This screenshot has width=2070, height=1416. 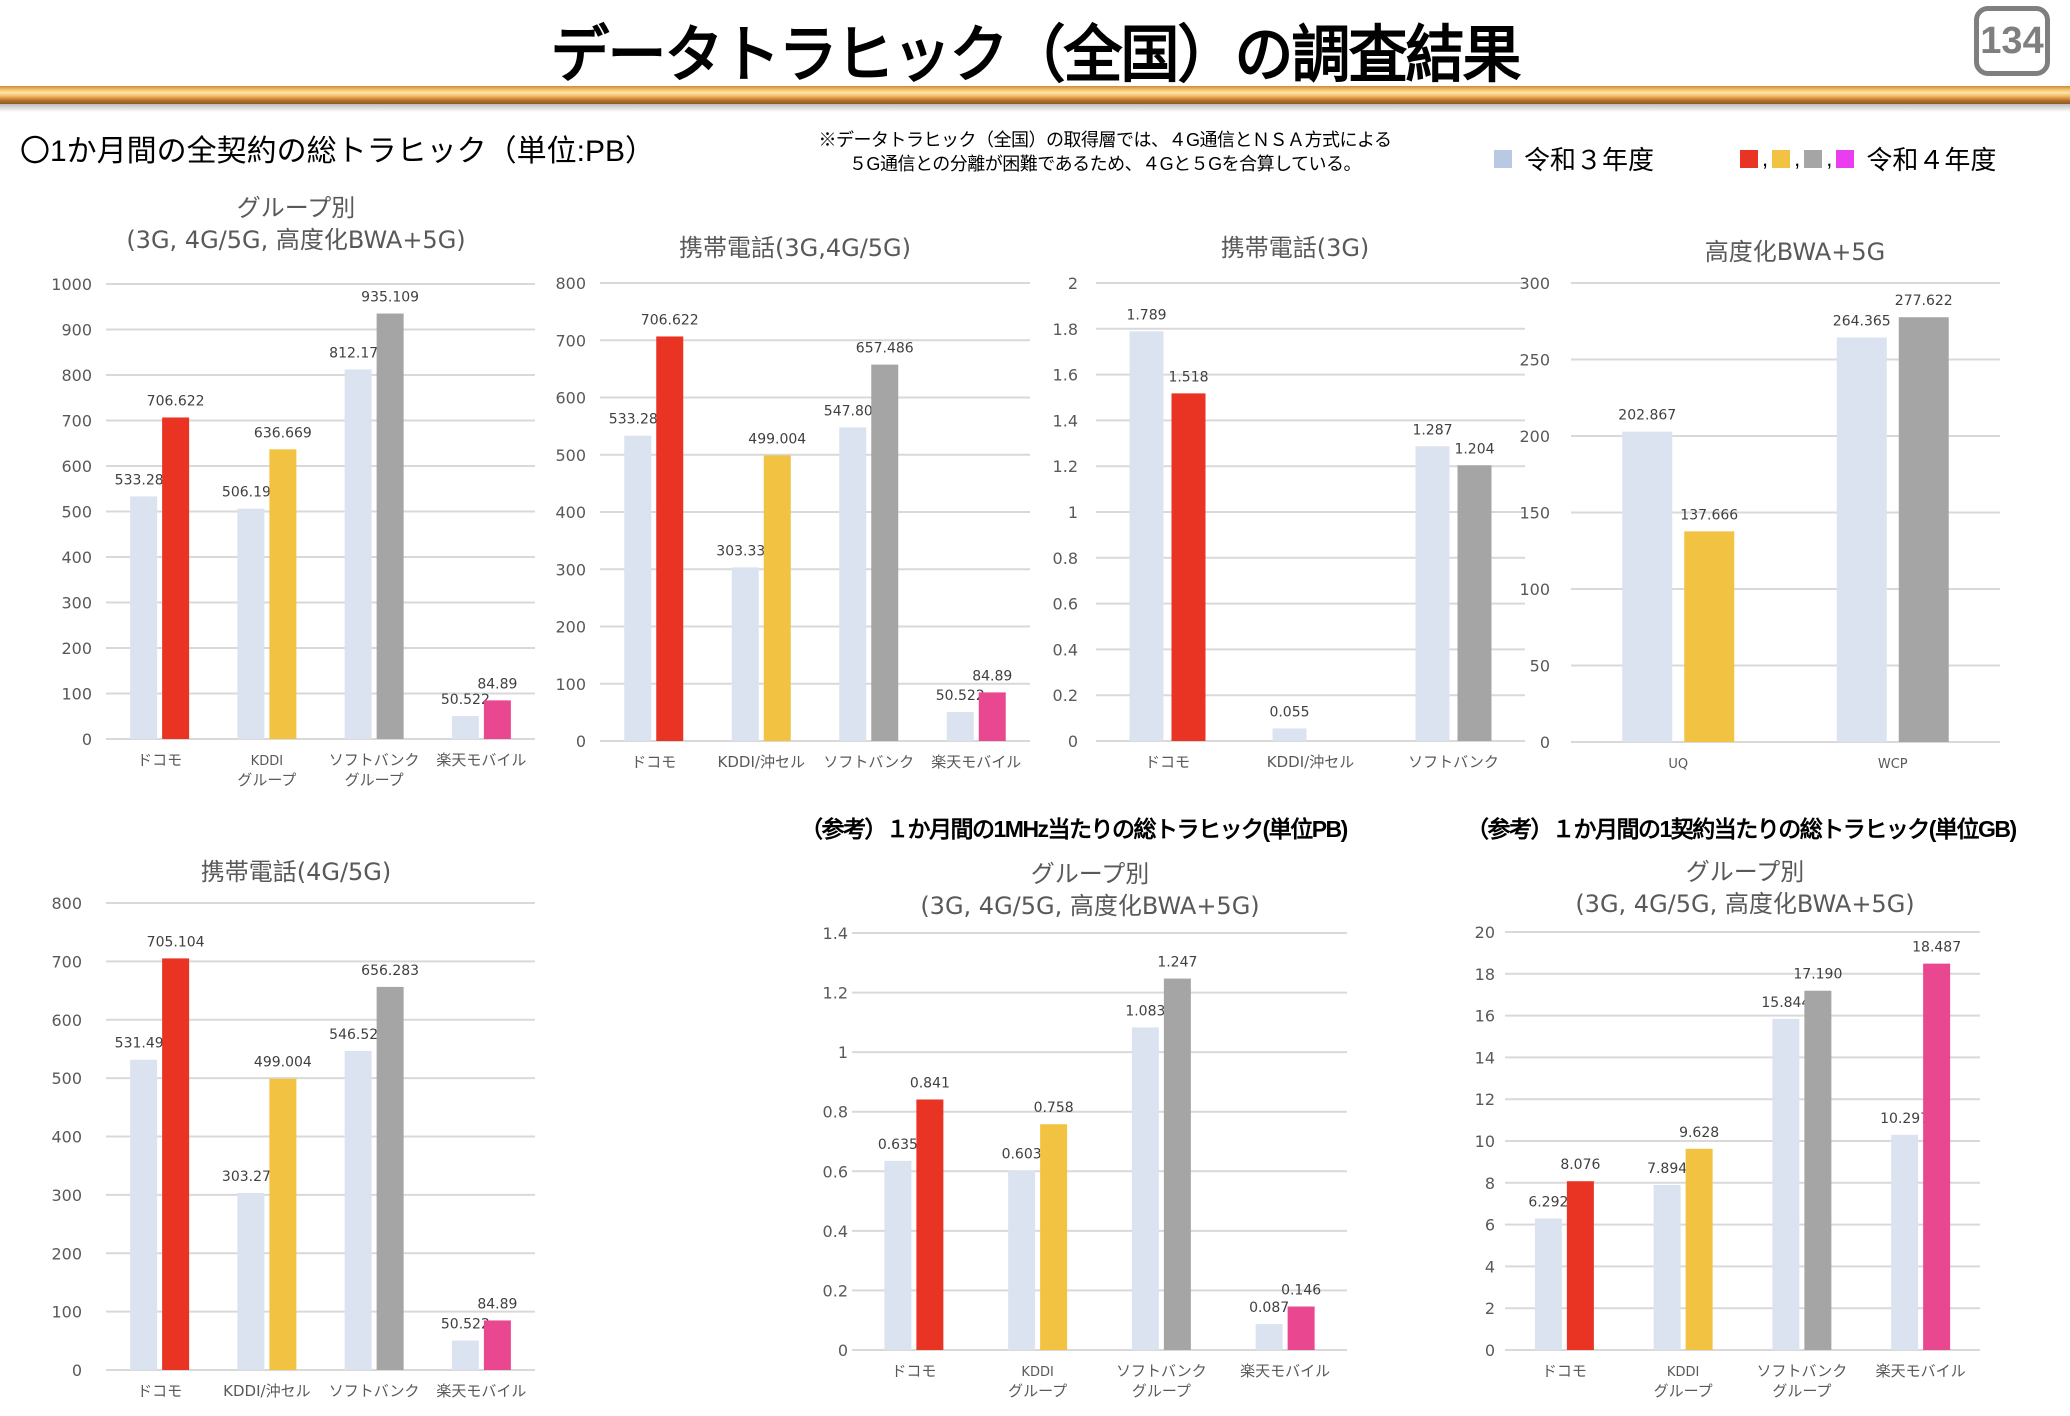 I want to click on data-label: 1.518, so click(x=1188, y=377).